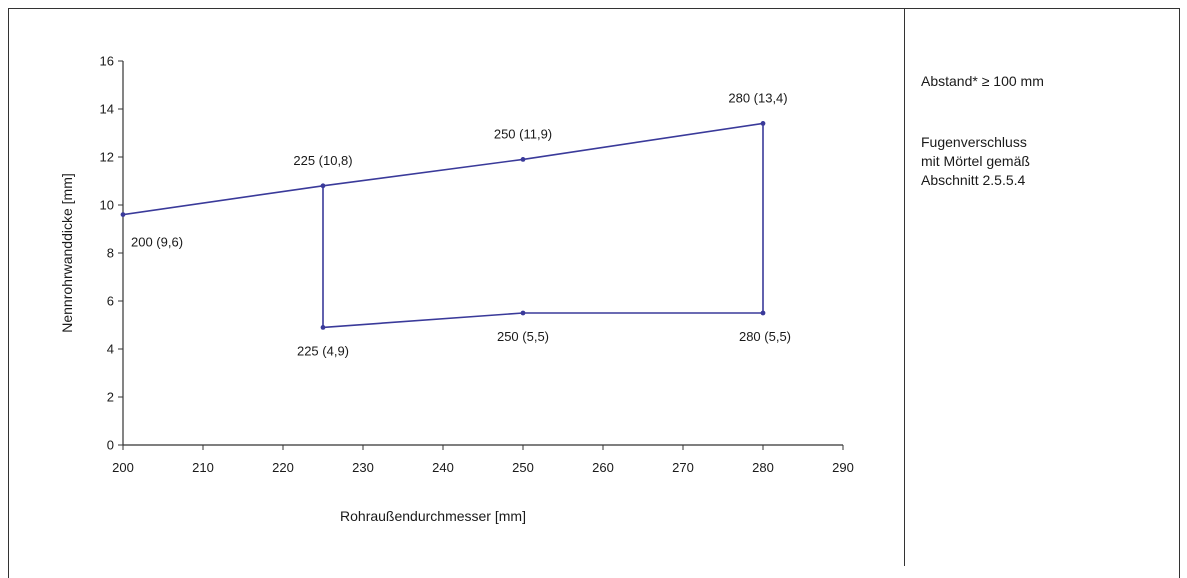 The image size is (1187, 578). Describe the element at coordinates (763, 467) in the screenshot. I see `x-tick-label: 280` at that location.